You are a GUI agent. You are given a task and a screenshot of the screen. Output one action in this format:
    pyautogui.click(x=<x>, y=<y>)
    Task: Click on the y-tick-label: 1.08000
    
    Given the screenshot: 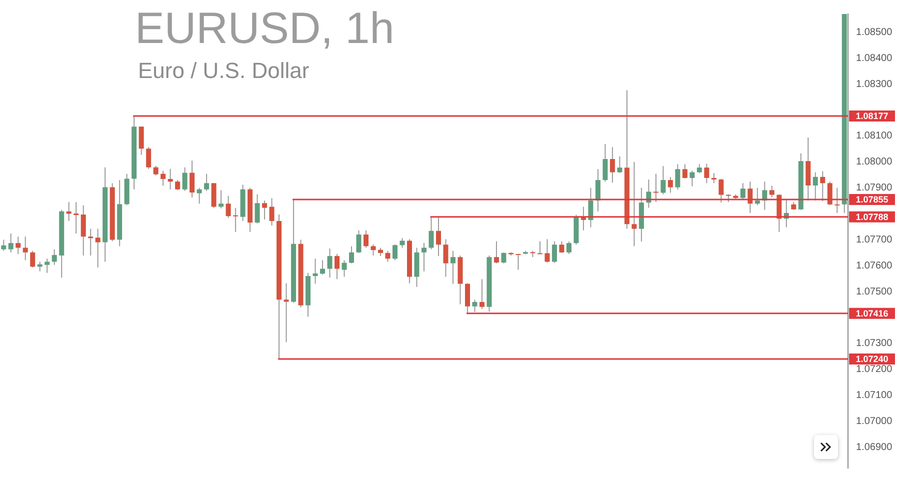 What is the action you would take?
    pyautogui.click(x=874, y=162)
    